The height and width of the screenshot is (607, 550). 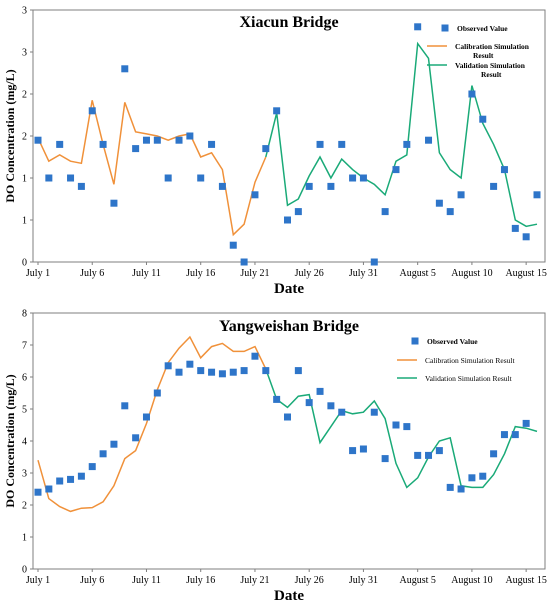 What do you see at coordinates (38, 580) in the screenshot?
I see `x-tick-label: July 1` at bounding box center [38, 580].